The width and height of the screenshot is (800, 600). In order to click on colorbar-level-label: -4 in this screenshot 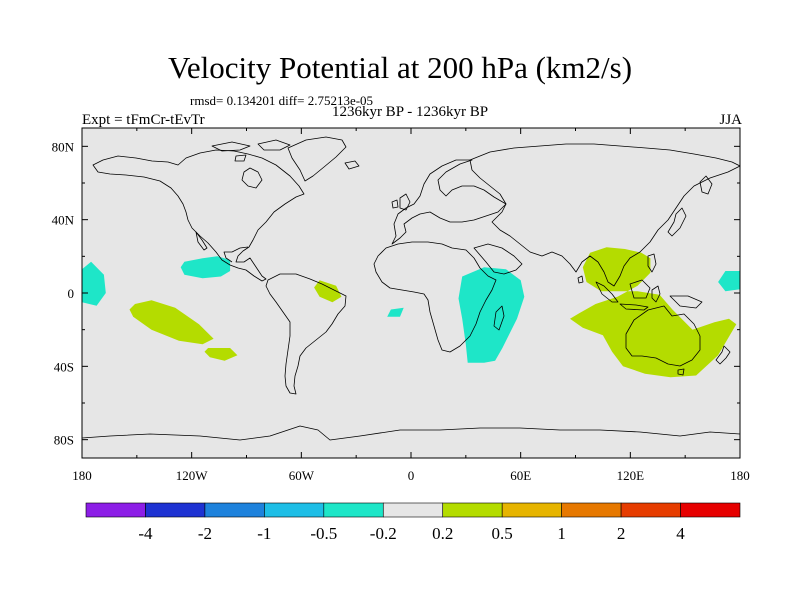, I will do `click(145, 533)`.